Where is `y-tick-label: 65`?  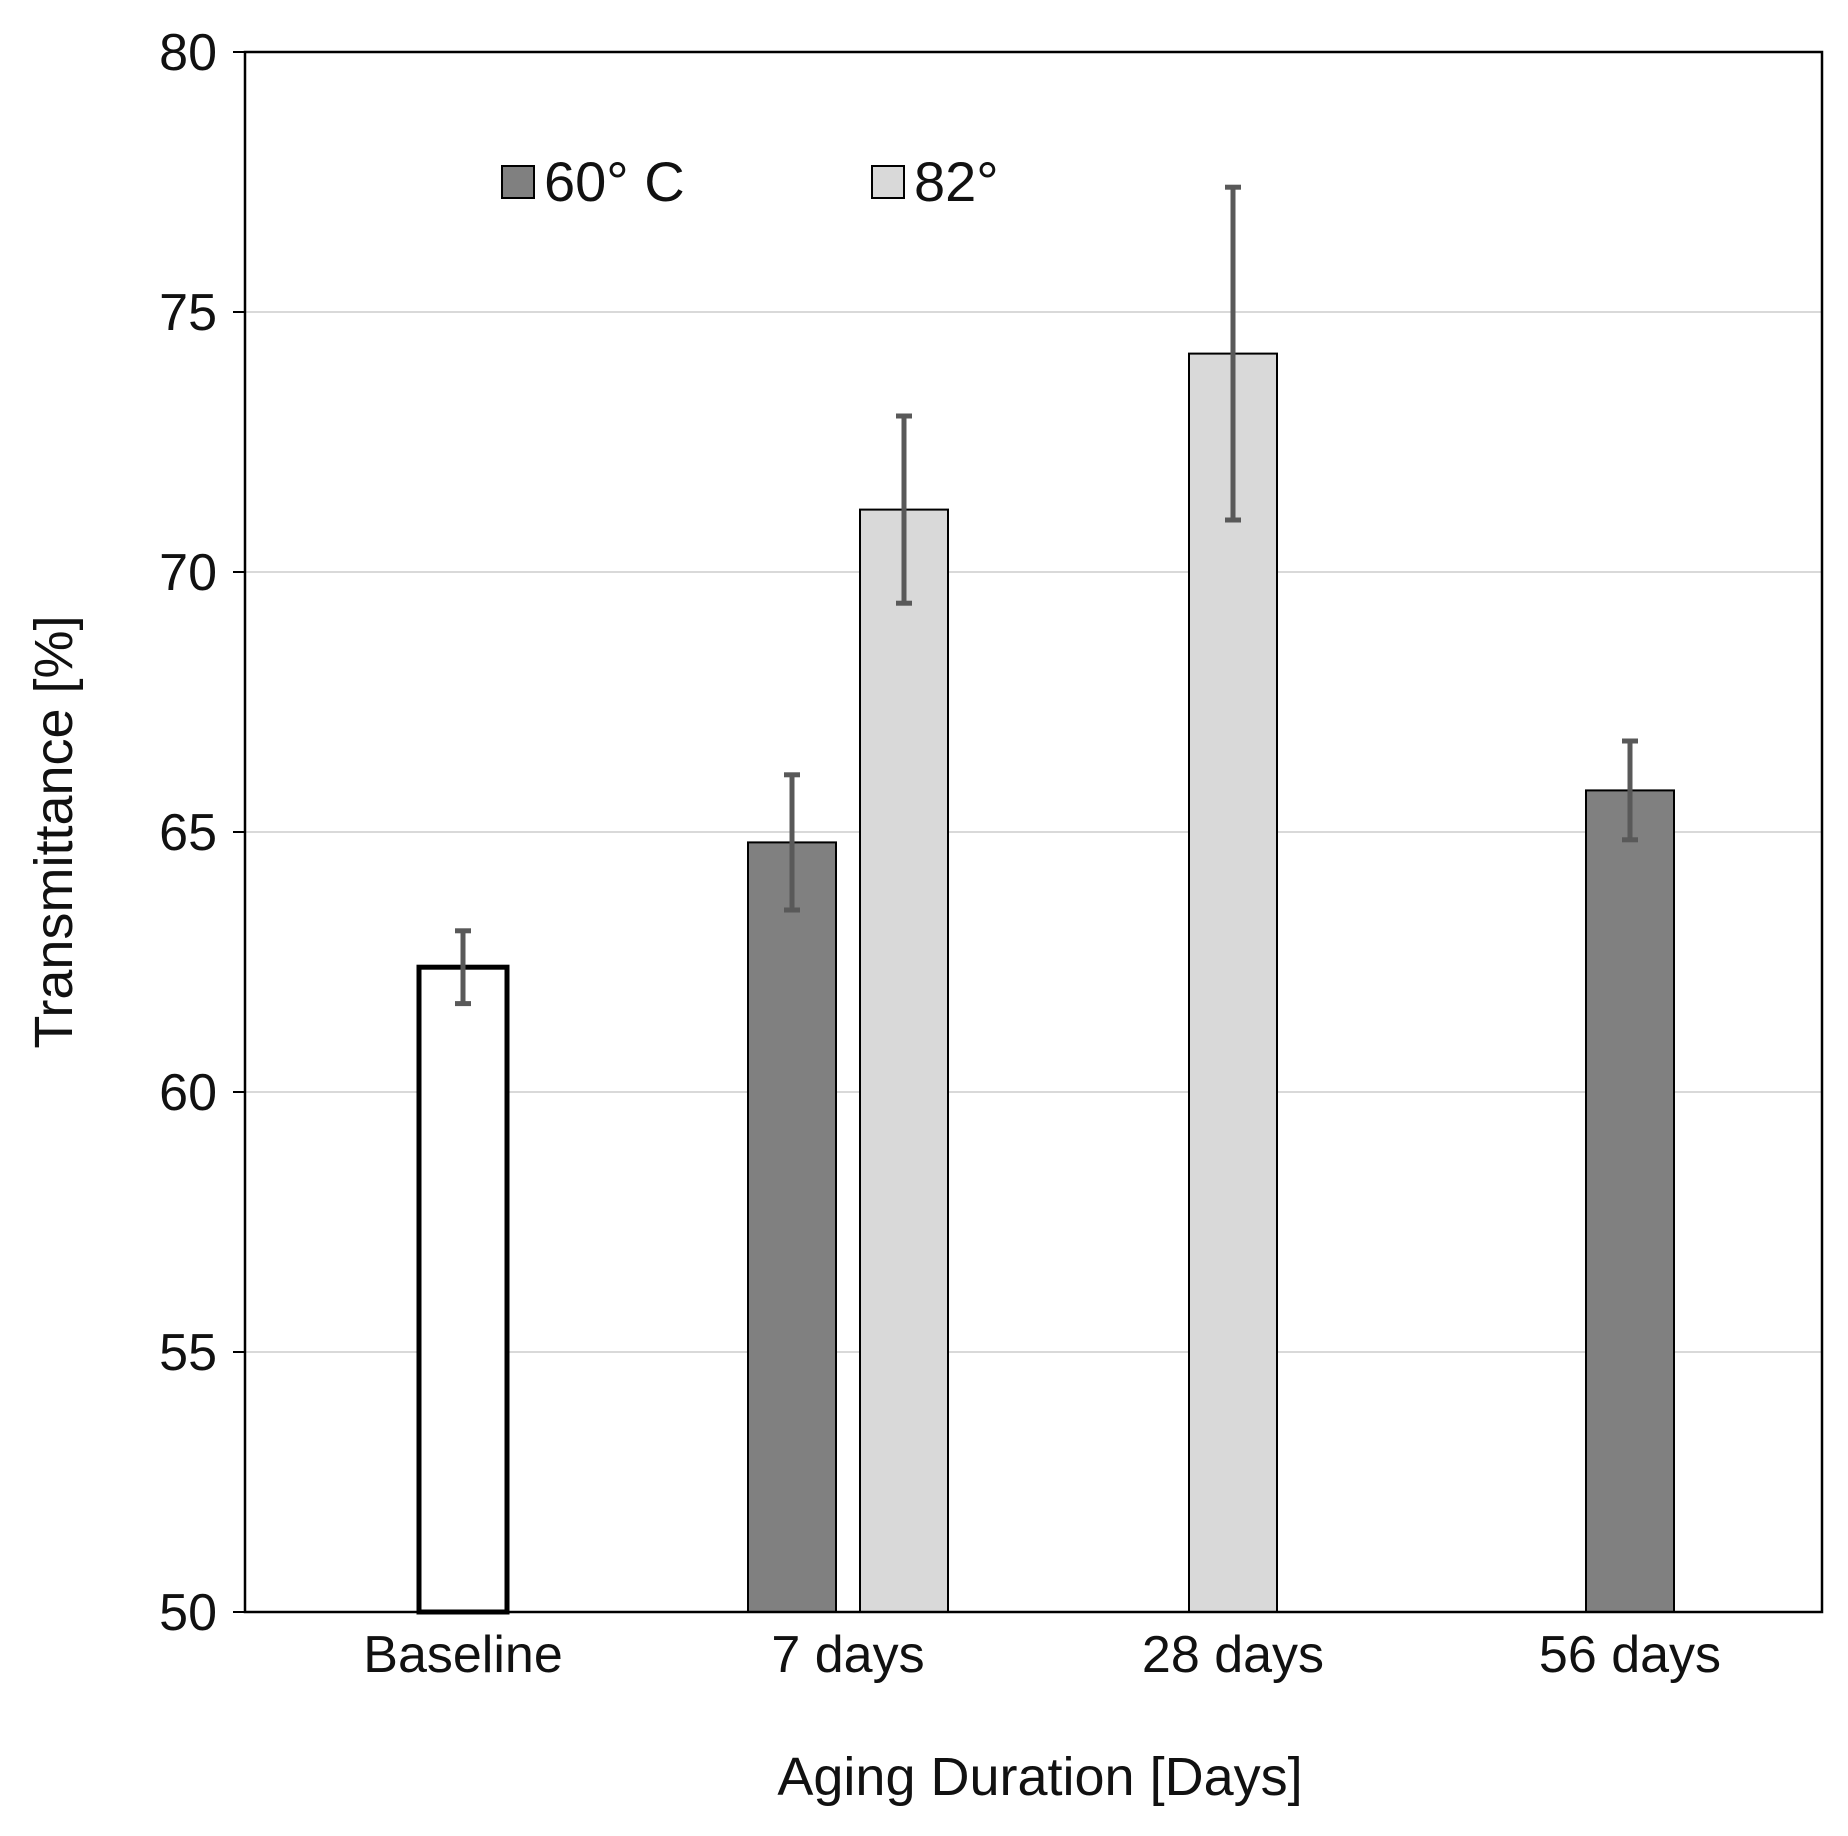 y-tick-label: 65 is located at coordinates (188, 833).